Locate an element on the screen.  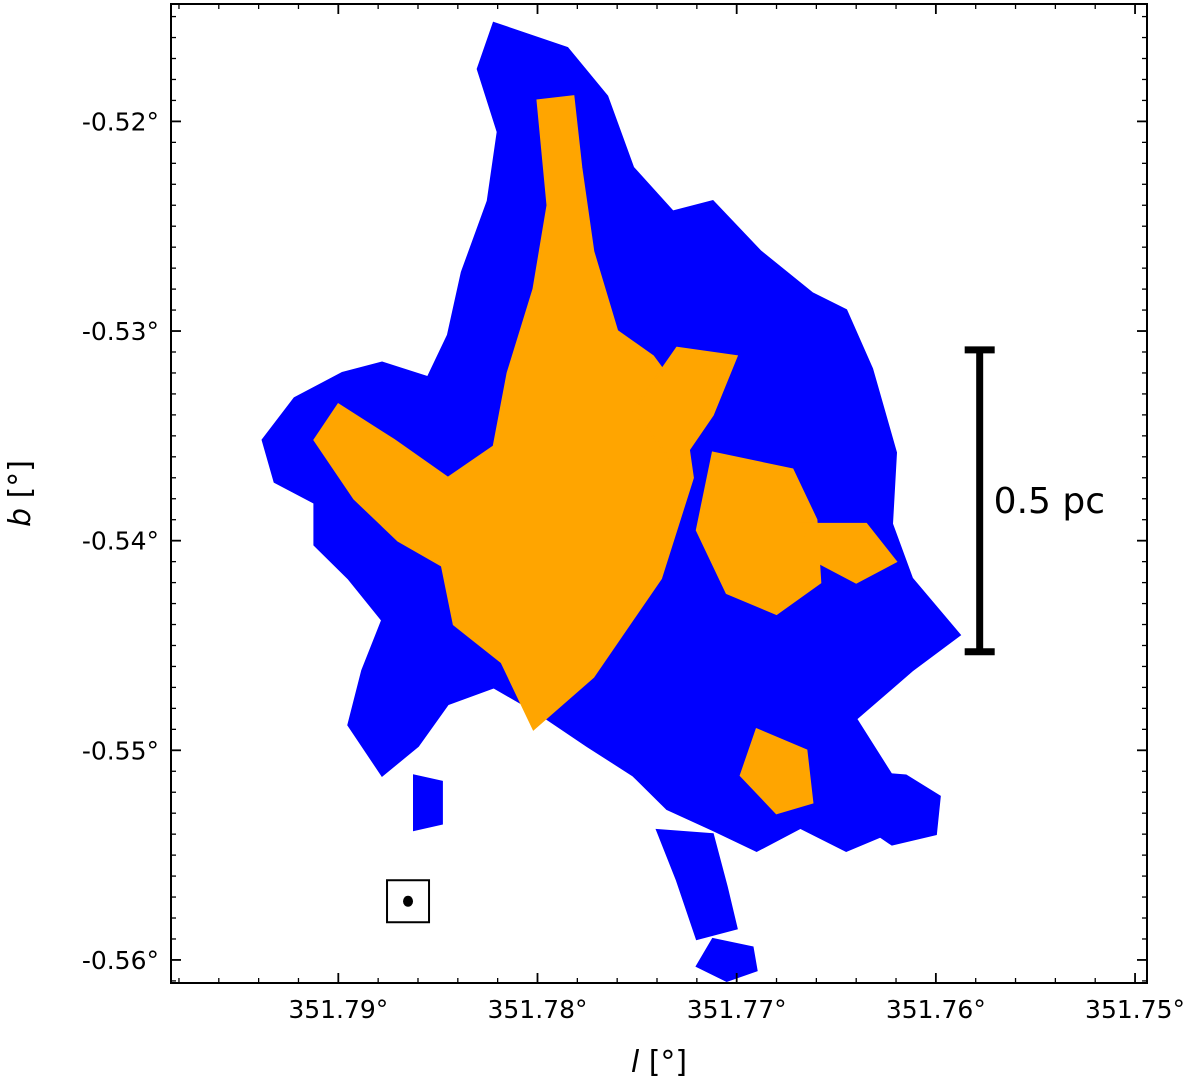
y-tick-label: -0.55° is located at coordinates (120, 750).